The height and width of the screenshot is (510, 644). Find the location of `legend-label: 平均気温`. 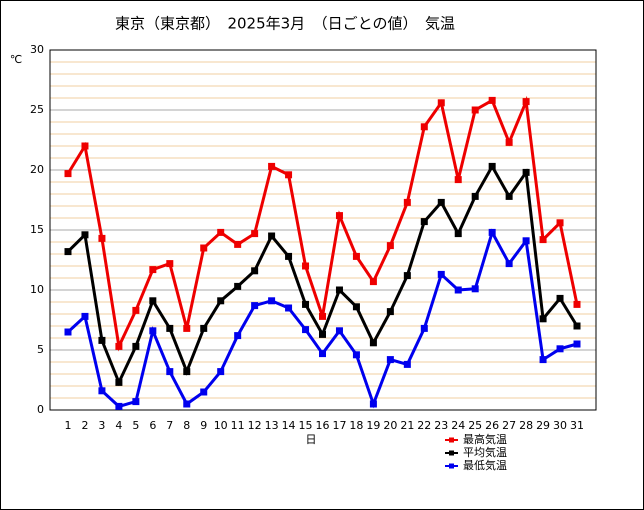

legend-label: 平均気温 is located at coordinates (485, 452).